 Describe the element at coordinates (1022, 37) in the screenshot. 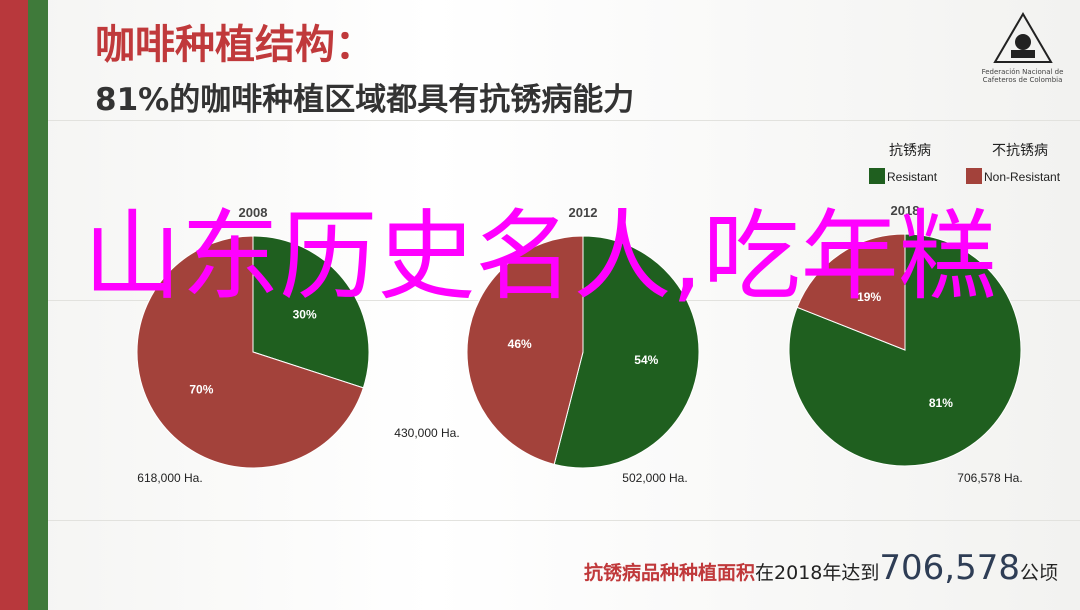

I see `logo-icon` at that location.